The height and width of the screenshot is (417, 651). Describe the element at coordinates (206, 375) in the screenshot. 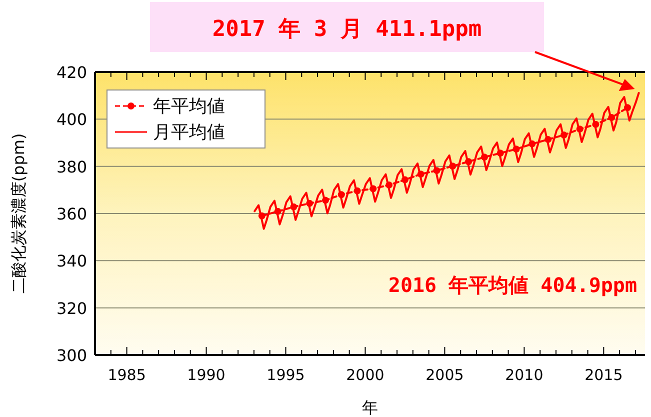

I see `x-tick-label: 1990` at that location.